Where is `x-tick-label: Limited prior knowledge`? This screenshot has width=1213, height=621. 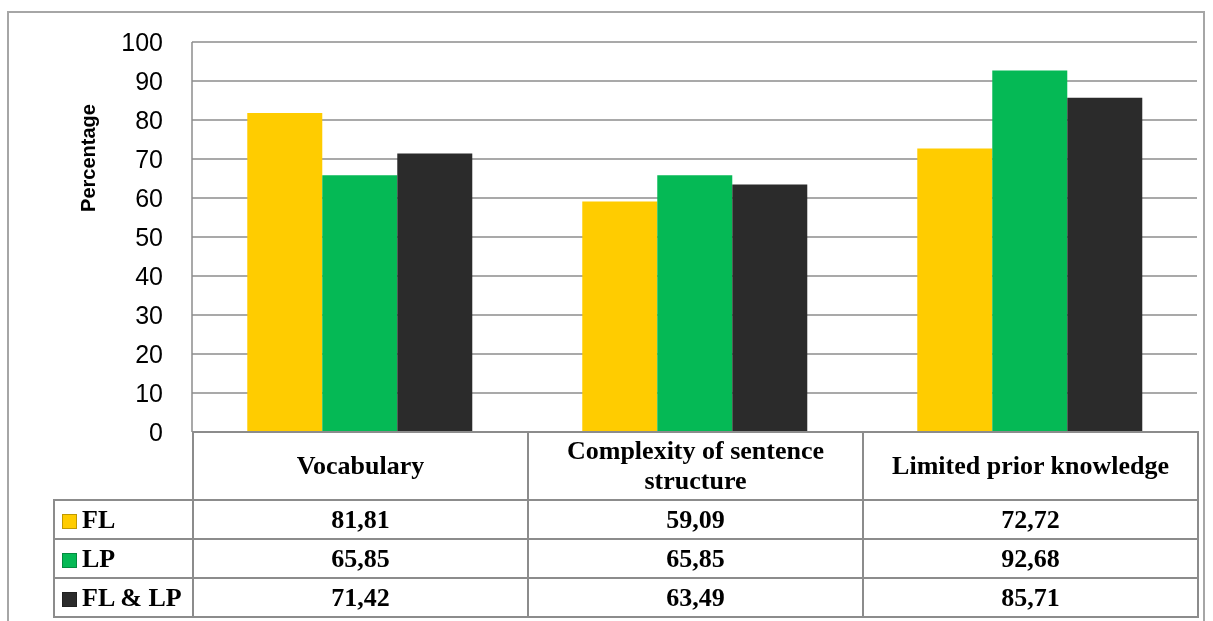 x-tick-label: Limited prior knowledge is located at coordinates (1030, 466).